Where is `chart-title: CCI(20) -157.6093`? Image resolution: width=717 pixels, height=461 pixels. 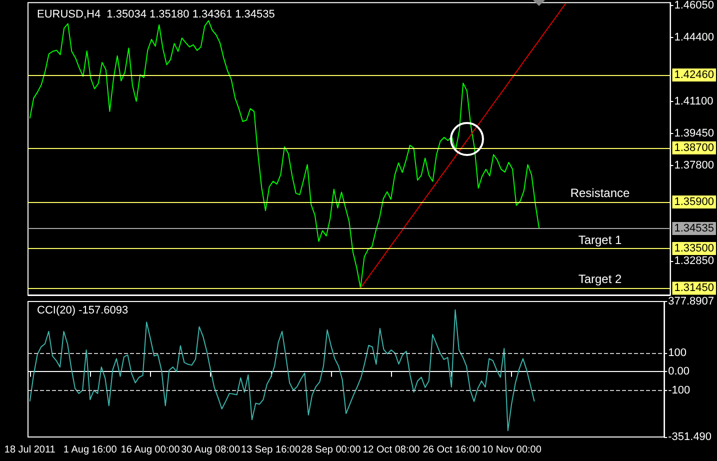 chart-title: CCI(20) -157.6093 is located at coordinates (82, 310).